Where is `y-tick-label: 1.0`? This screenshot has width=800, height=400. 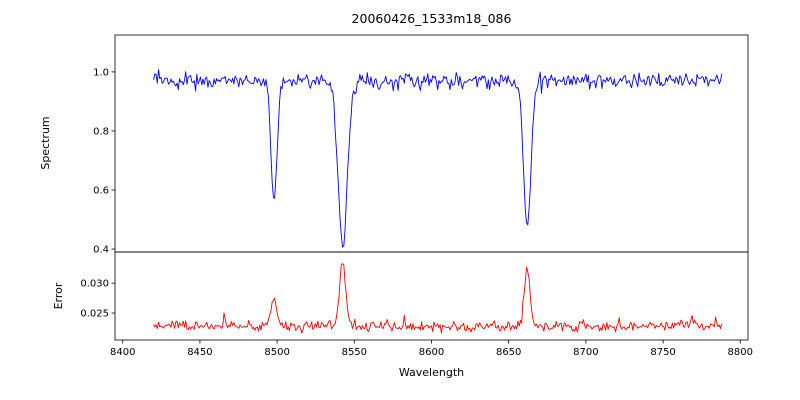
y-tick-label: 1.0 is located at coordinates (101, 72).